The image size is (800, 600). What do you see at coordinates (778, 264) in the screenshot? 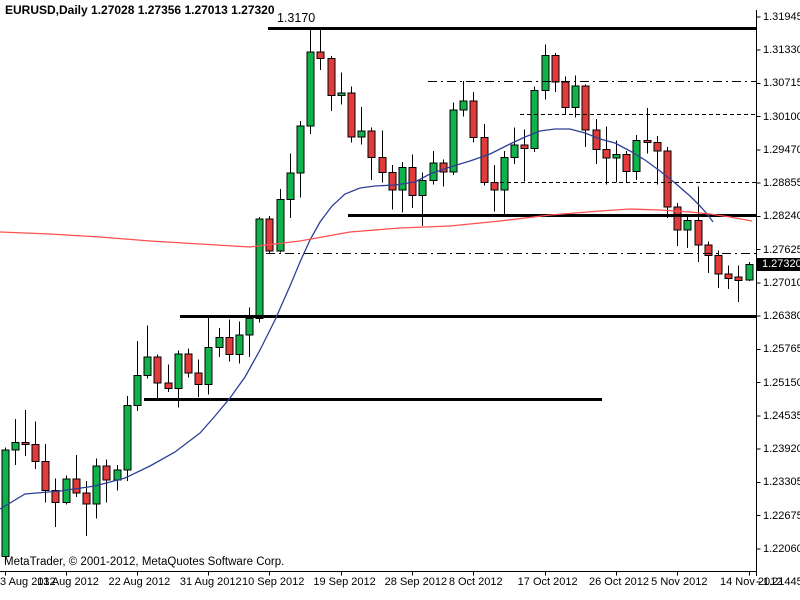
I see `current-price-badge: 1.27320` at bounding box center [778, 264].